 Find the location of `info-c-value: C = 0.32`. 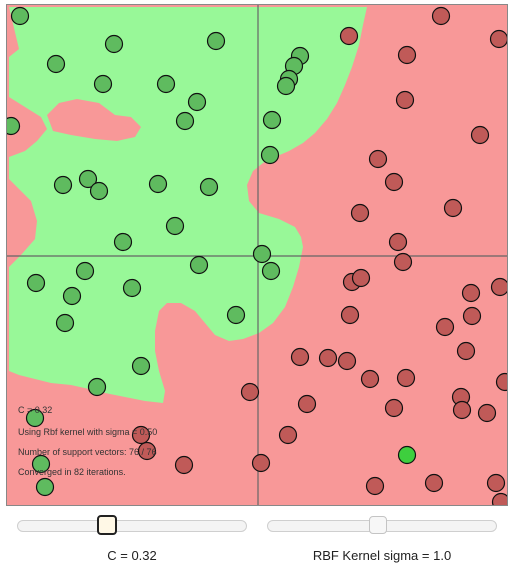

info-c-value: C = 0.32 is located at coordinates (35, 410).